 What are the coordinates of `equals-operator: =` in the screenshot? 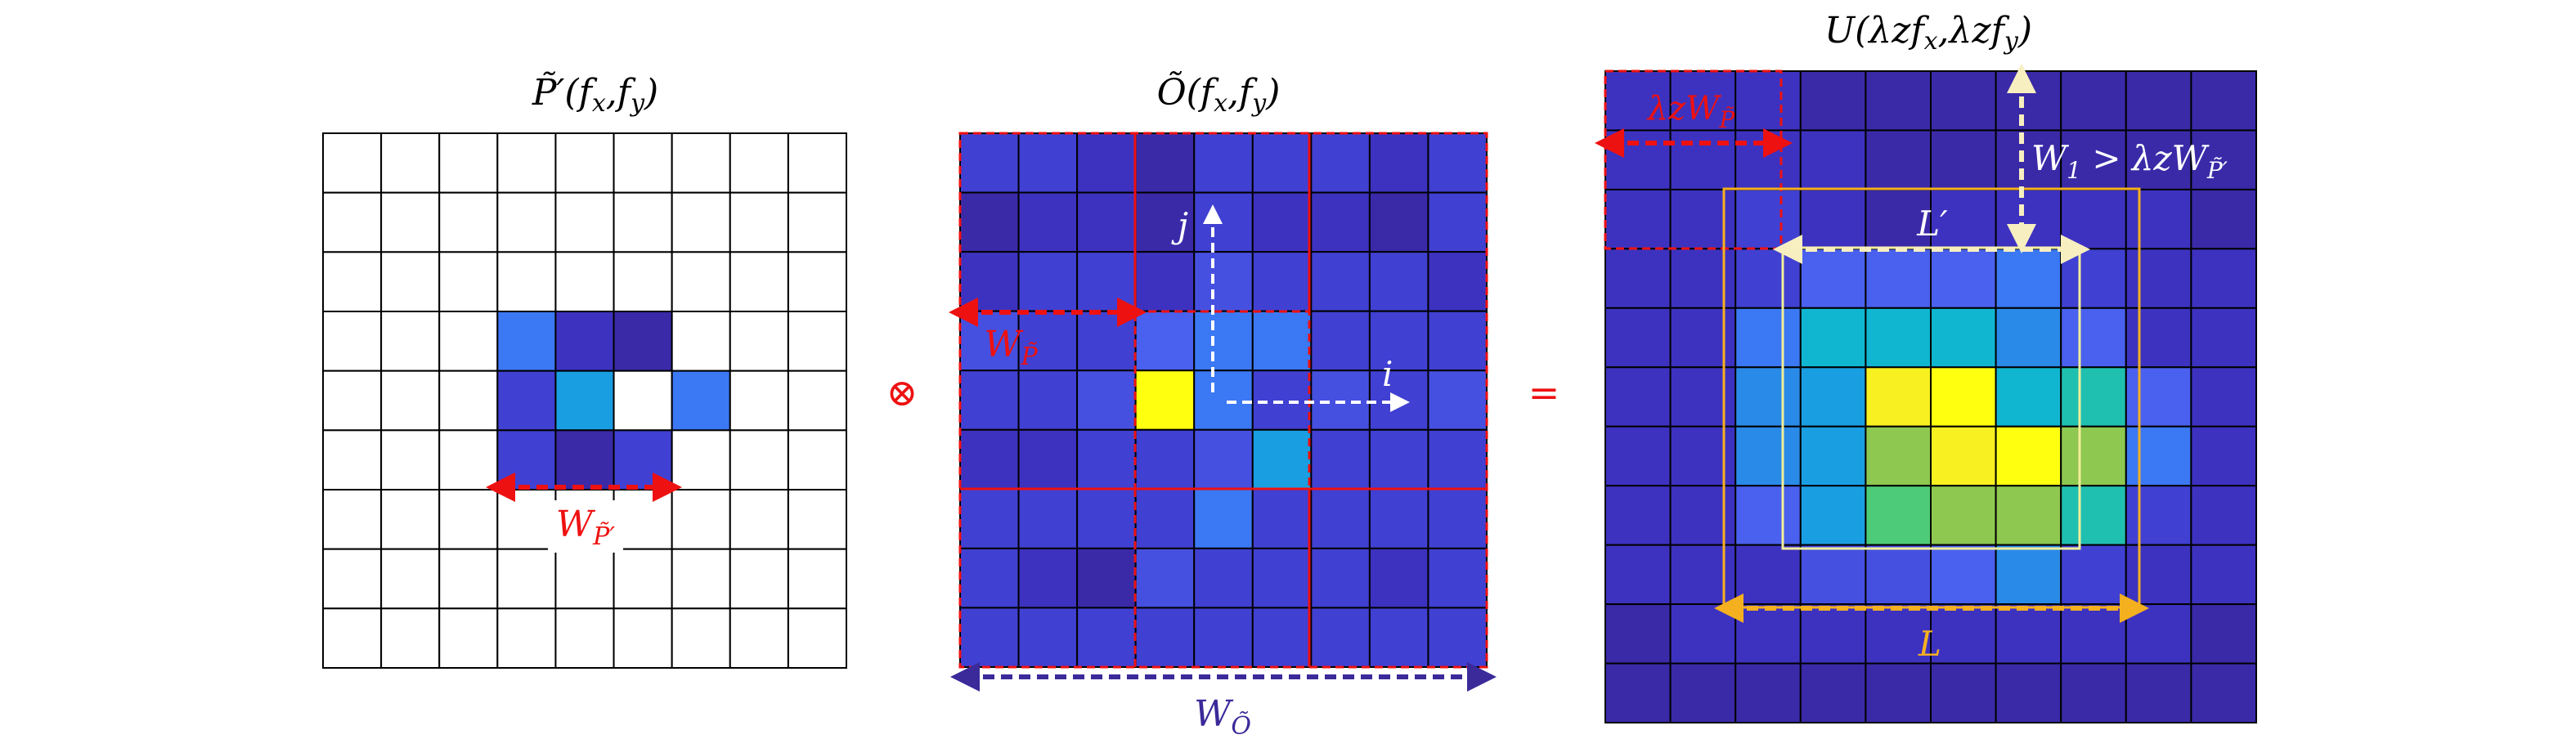 It's located at (1544, 392).